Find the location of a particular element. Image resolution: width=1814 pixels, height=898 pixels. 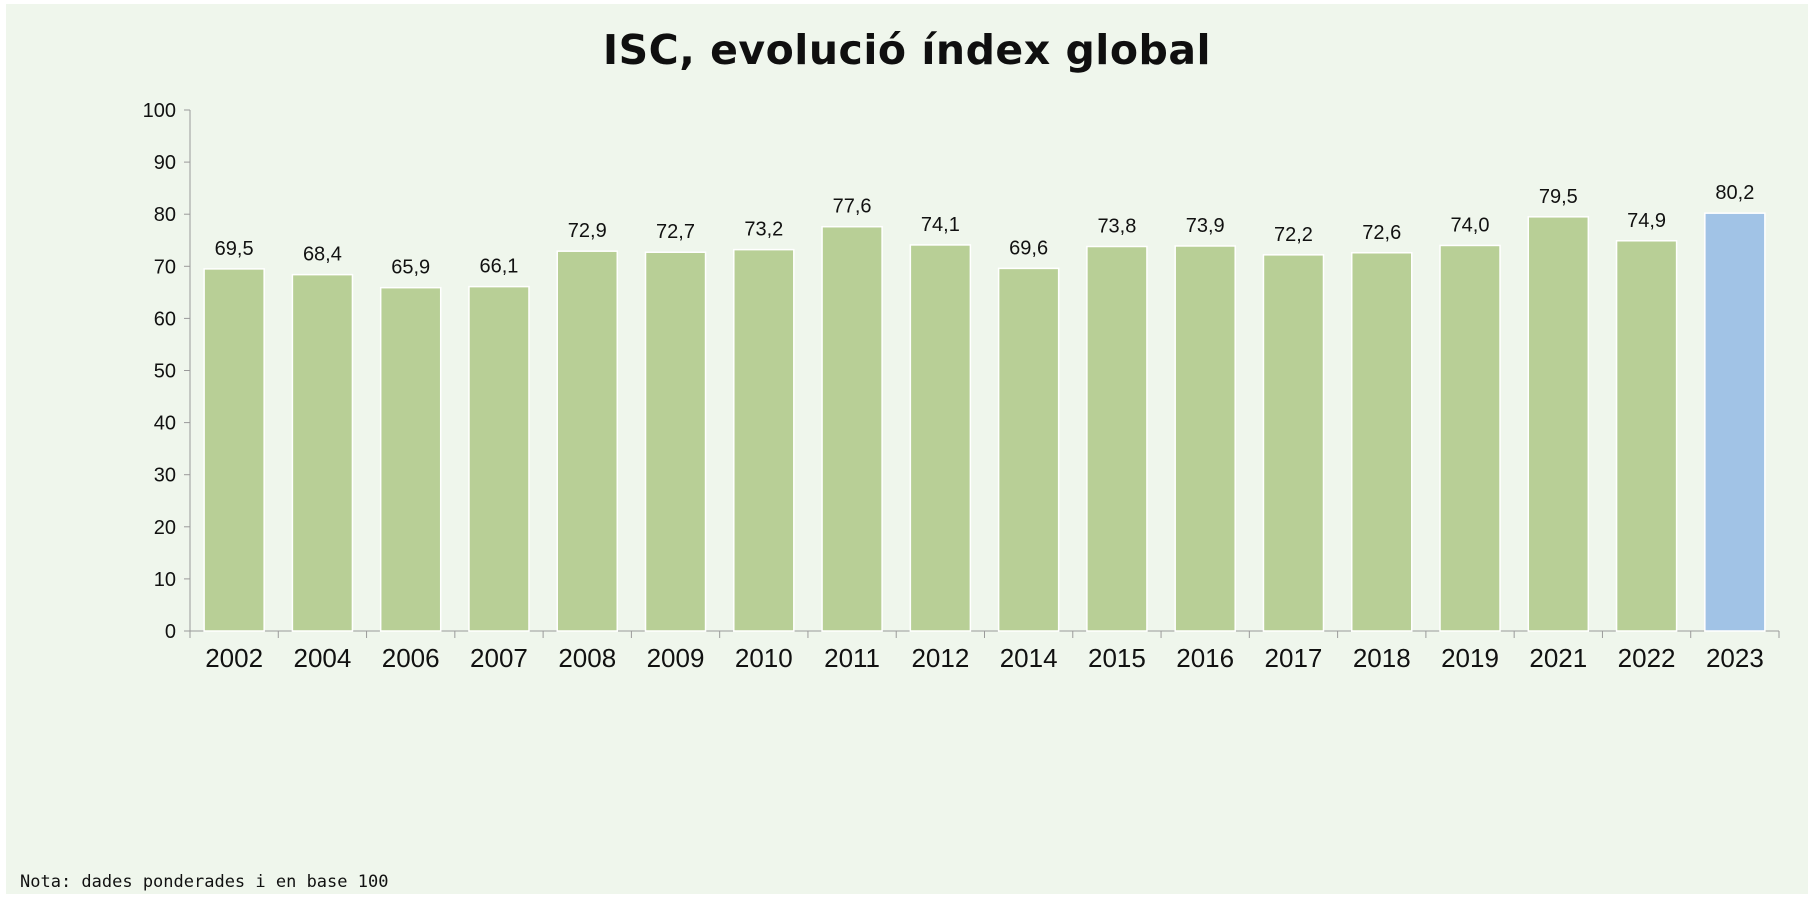

x-tick-label-2002: 2002 is located at coordinates (234, 658).